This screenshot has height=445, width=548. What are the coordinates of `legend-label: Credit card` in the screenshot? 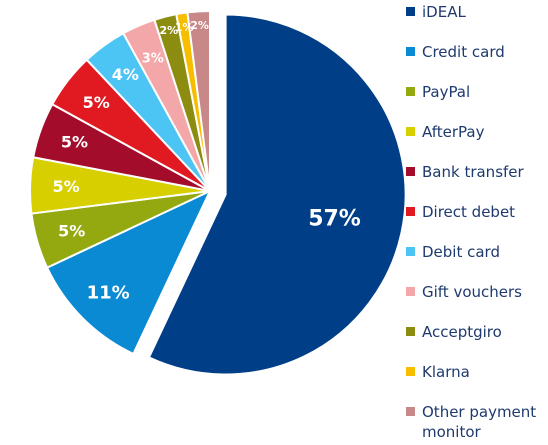 It's located at (463, 52).